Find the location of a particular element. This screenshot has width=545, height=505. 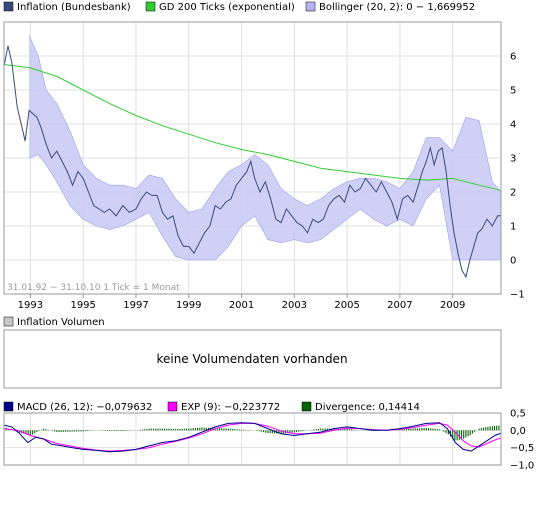

legend-swatch-gd200 is located at coordinates (150, 6).